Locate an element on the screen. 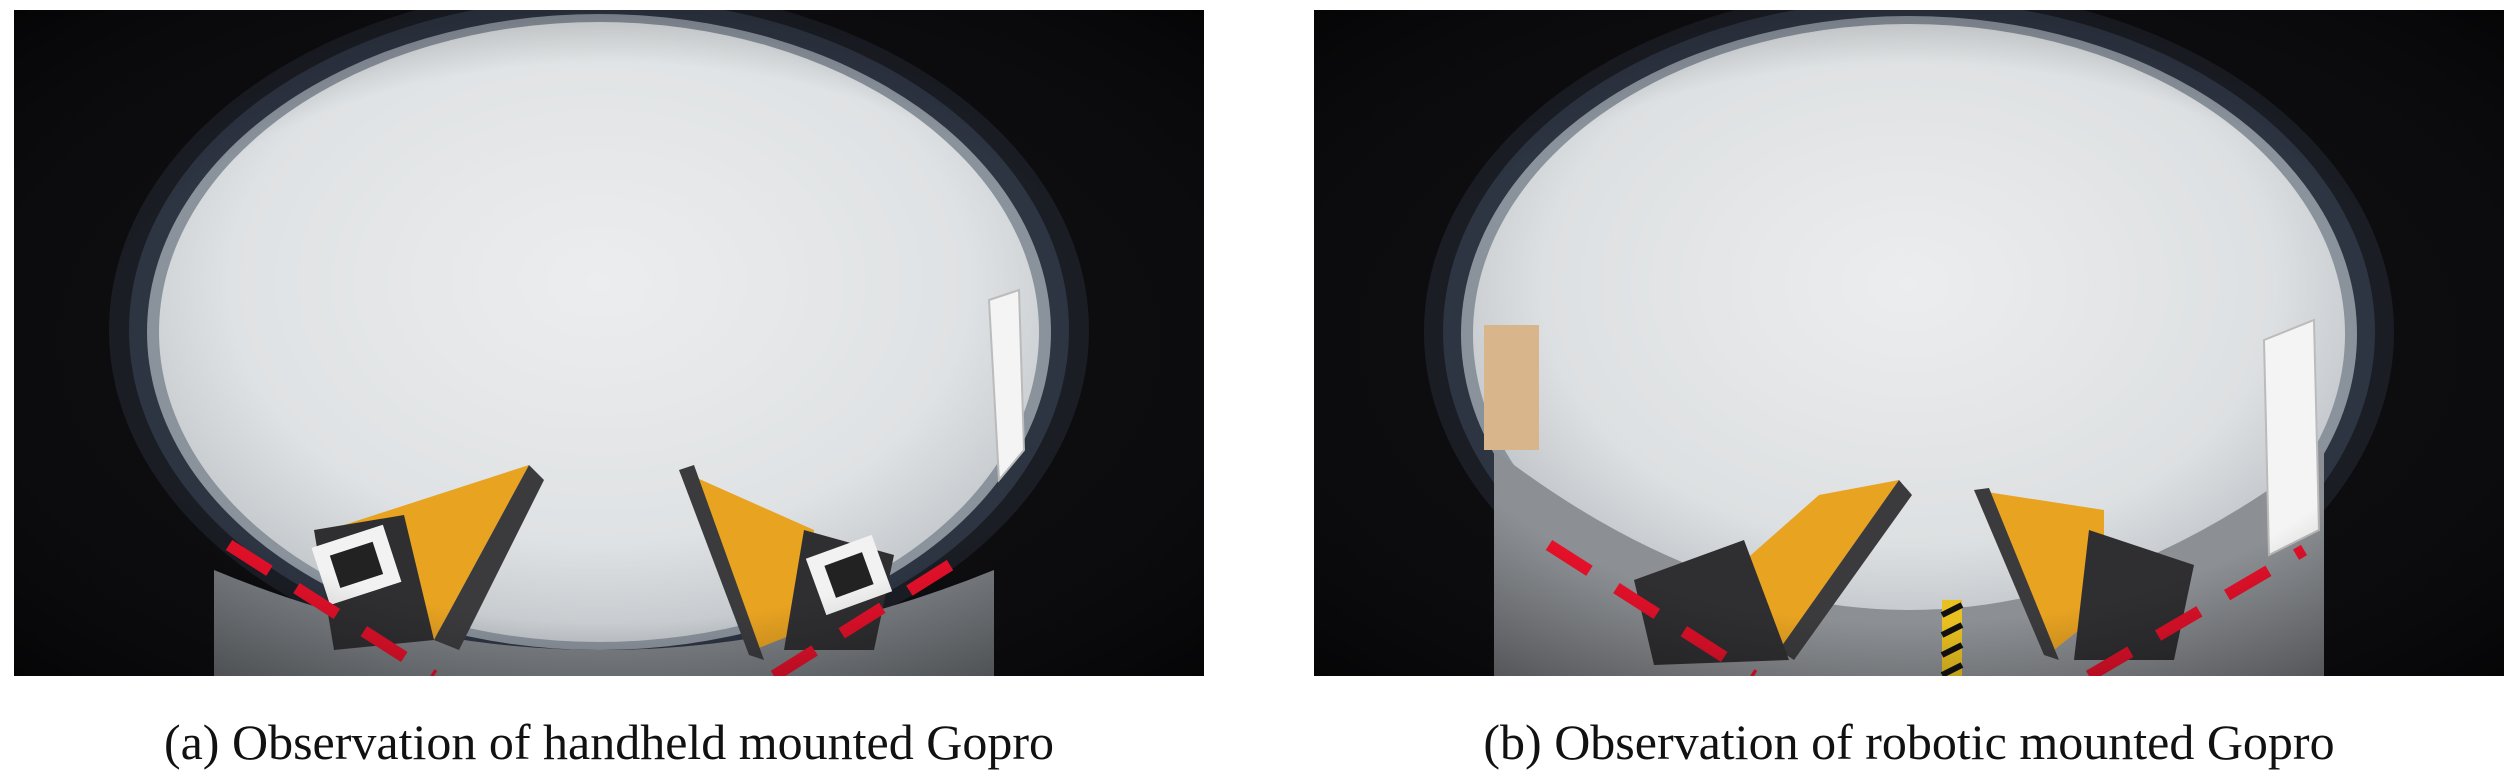 This screenshot has width=2510, height=780. caption-robotic: (b) Observation of robotic mounted Gopro is located at coordinates (1909, 742).